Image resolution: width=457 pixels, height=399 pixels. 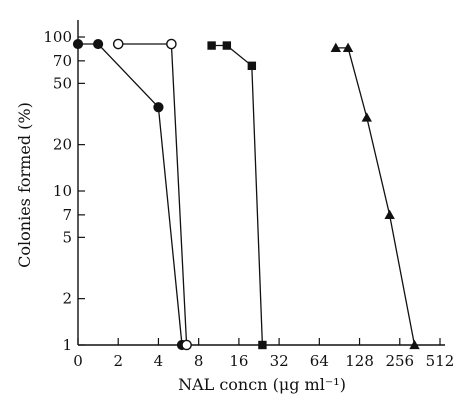 I want to click on series-open-circle, so click(x=152, y=194).